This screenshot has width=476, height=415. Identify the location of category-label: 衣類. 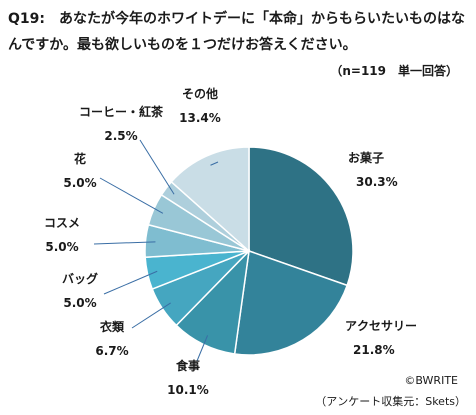
(112, 326).